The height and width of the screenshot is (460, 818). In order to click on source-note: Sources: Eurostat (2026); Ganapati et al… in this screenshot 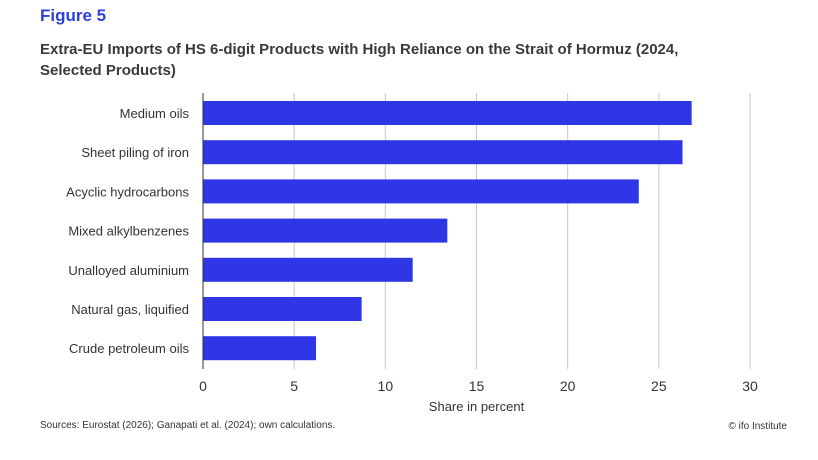, I will do `click(188, 425)`.